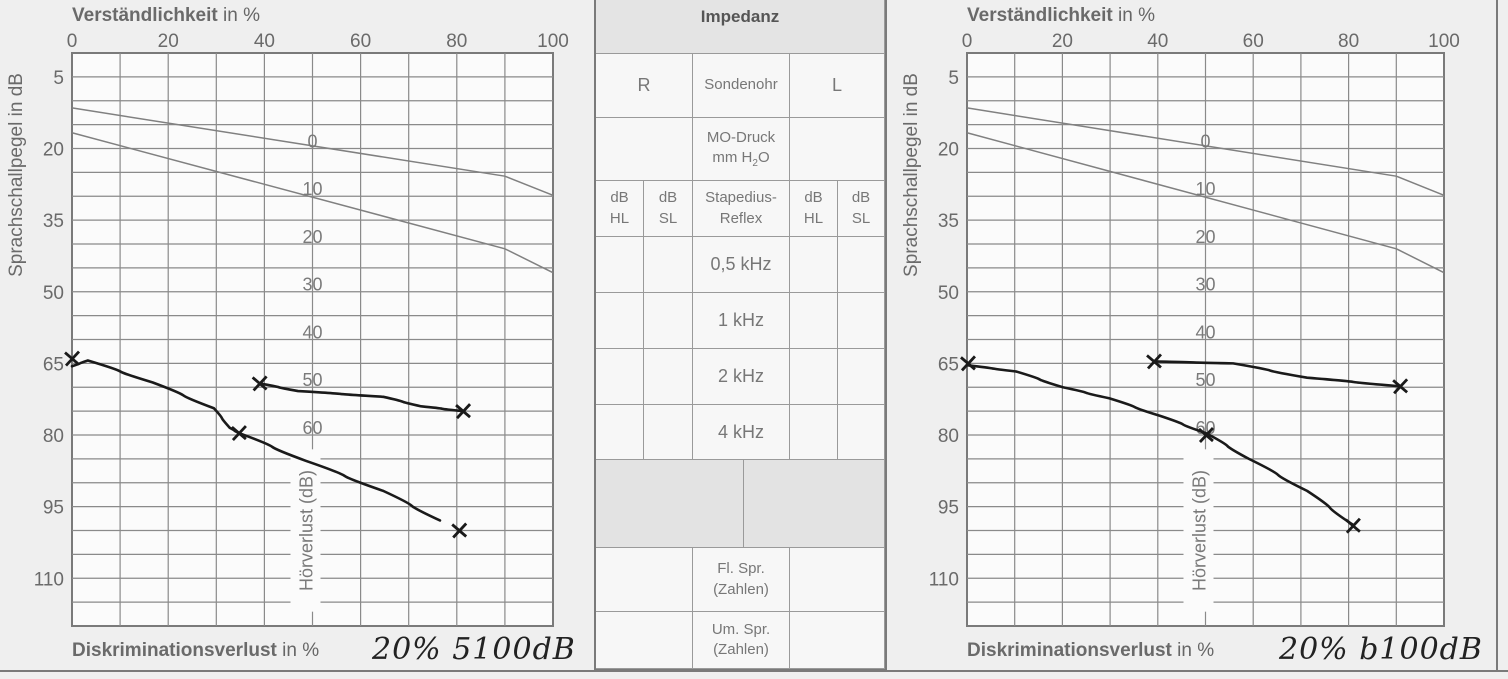 This screenshot has height=679, width=1508. What do you see at coordinates (644, 149) in the screenshot?
I see `mo-pressure-right-cell` at bounding box center [644, 149].